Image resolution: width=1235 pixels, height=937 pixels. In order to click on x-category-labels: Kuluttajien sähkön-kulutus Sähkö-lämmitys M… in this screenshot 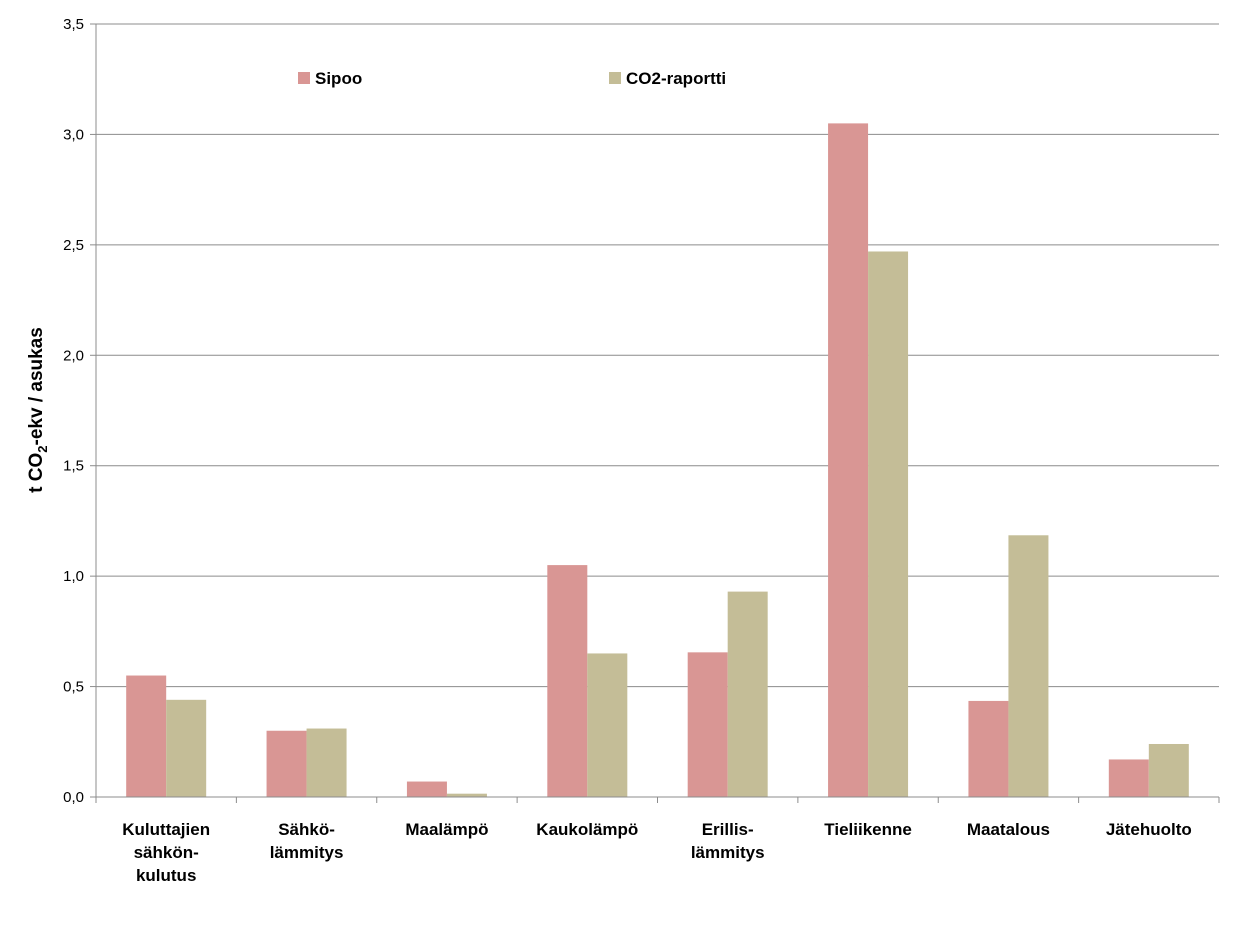, I will do `click(657, 852)`.